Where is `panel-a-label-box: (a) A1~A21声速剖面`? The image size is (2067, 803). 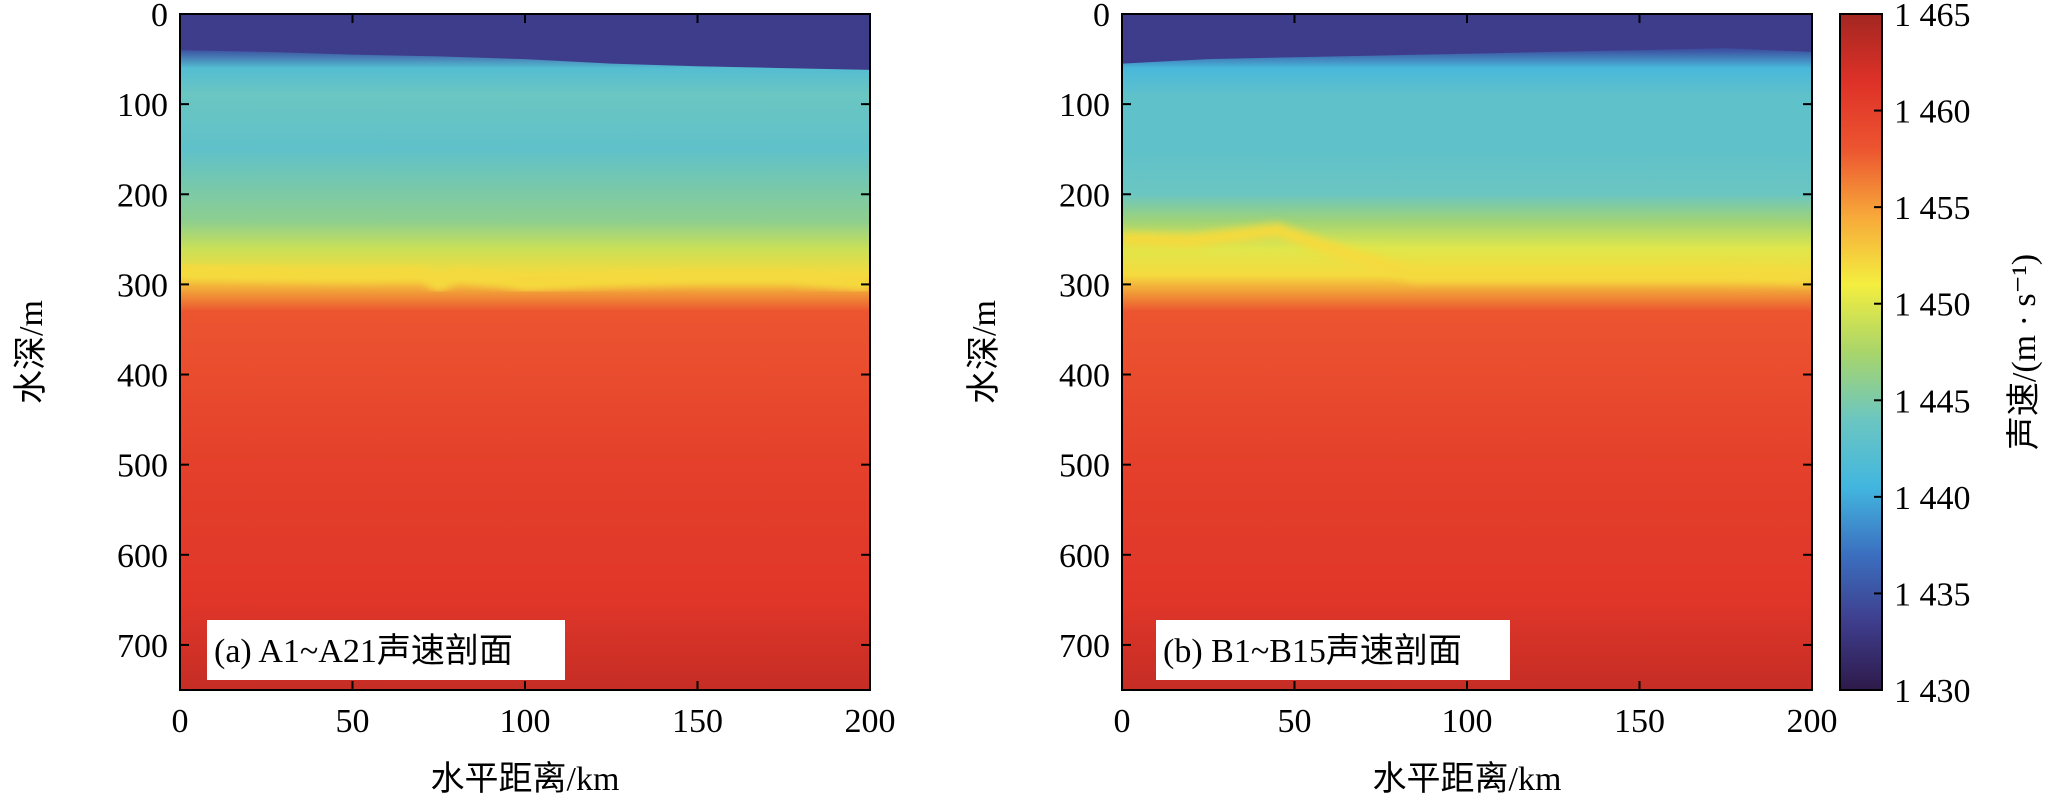
panel-a-label-box: (a) A1~A21声速剖面 is located at coordinates (386, 650).